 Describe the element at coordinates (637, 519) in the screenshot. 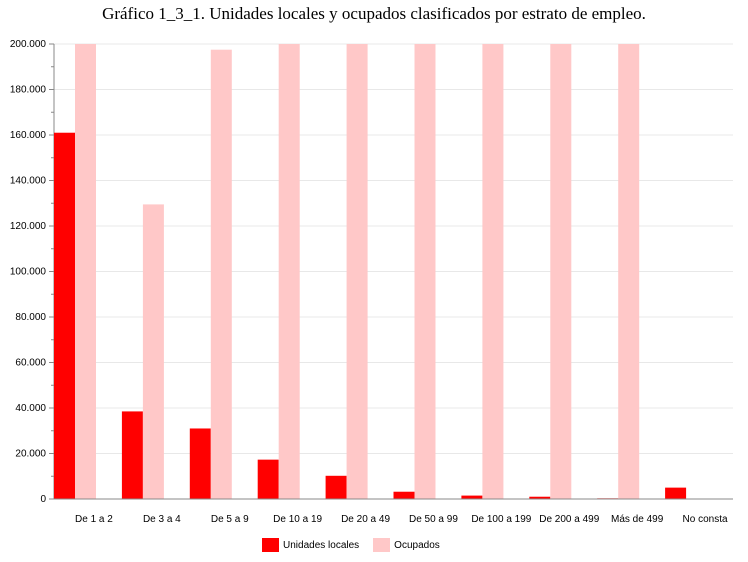

I see `x-tick-label: Más de 499` at that location.